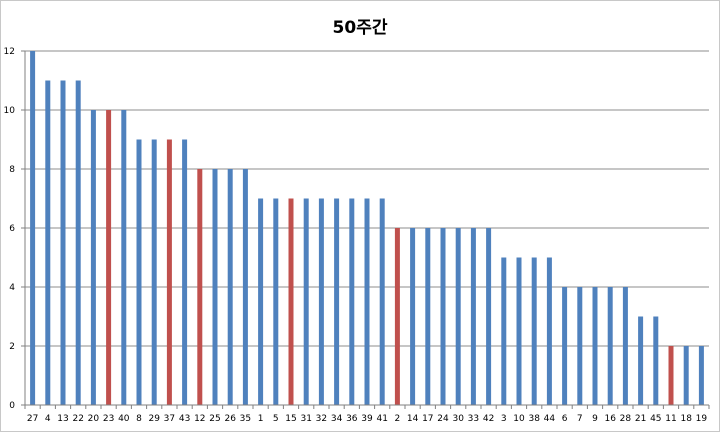 This screenshot has width=720, height=432. What do you see at coordinates (686, 419) in the screenshot?
I see `x-tick-label: 18` at bounding box center [686, 419].